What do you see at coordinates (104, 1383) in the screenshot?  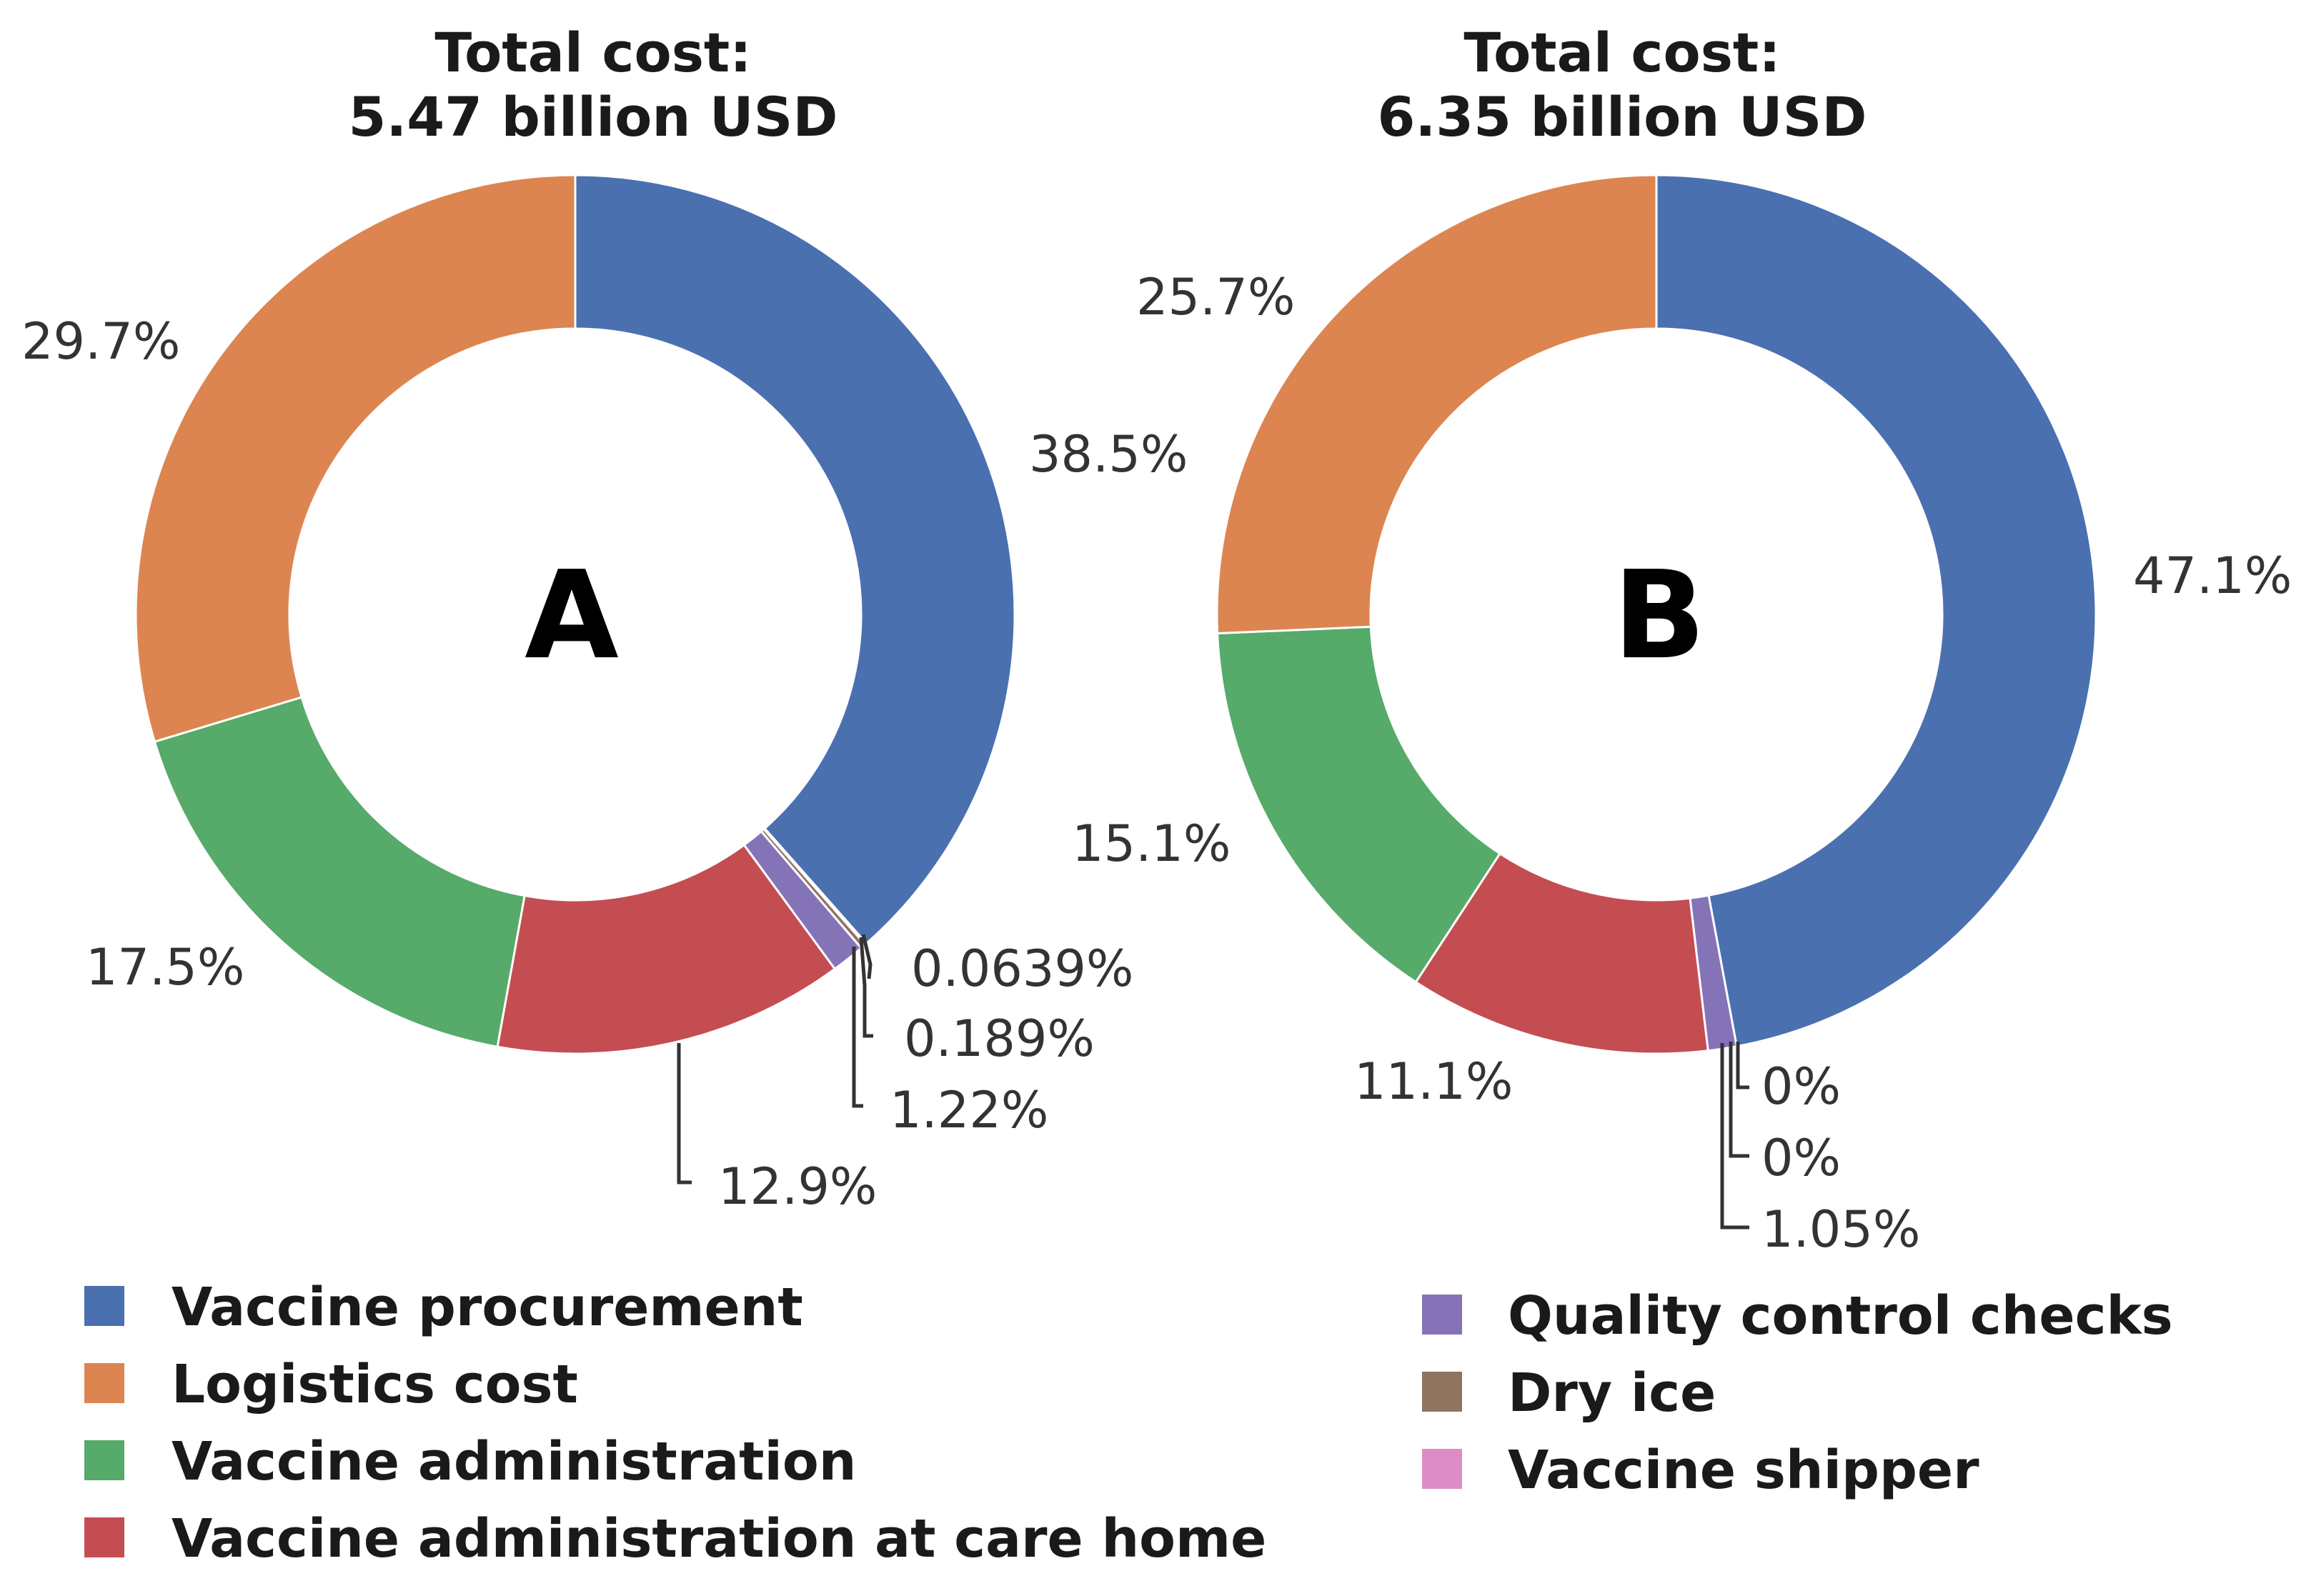 I see `legend-swatch-logistics` at bounding box center [104, 1383].